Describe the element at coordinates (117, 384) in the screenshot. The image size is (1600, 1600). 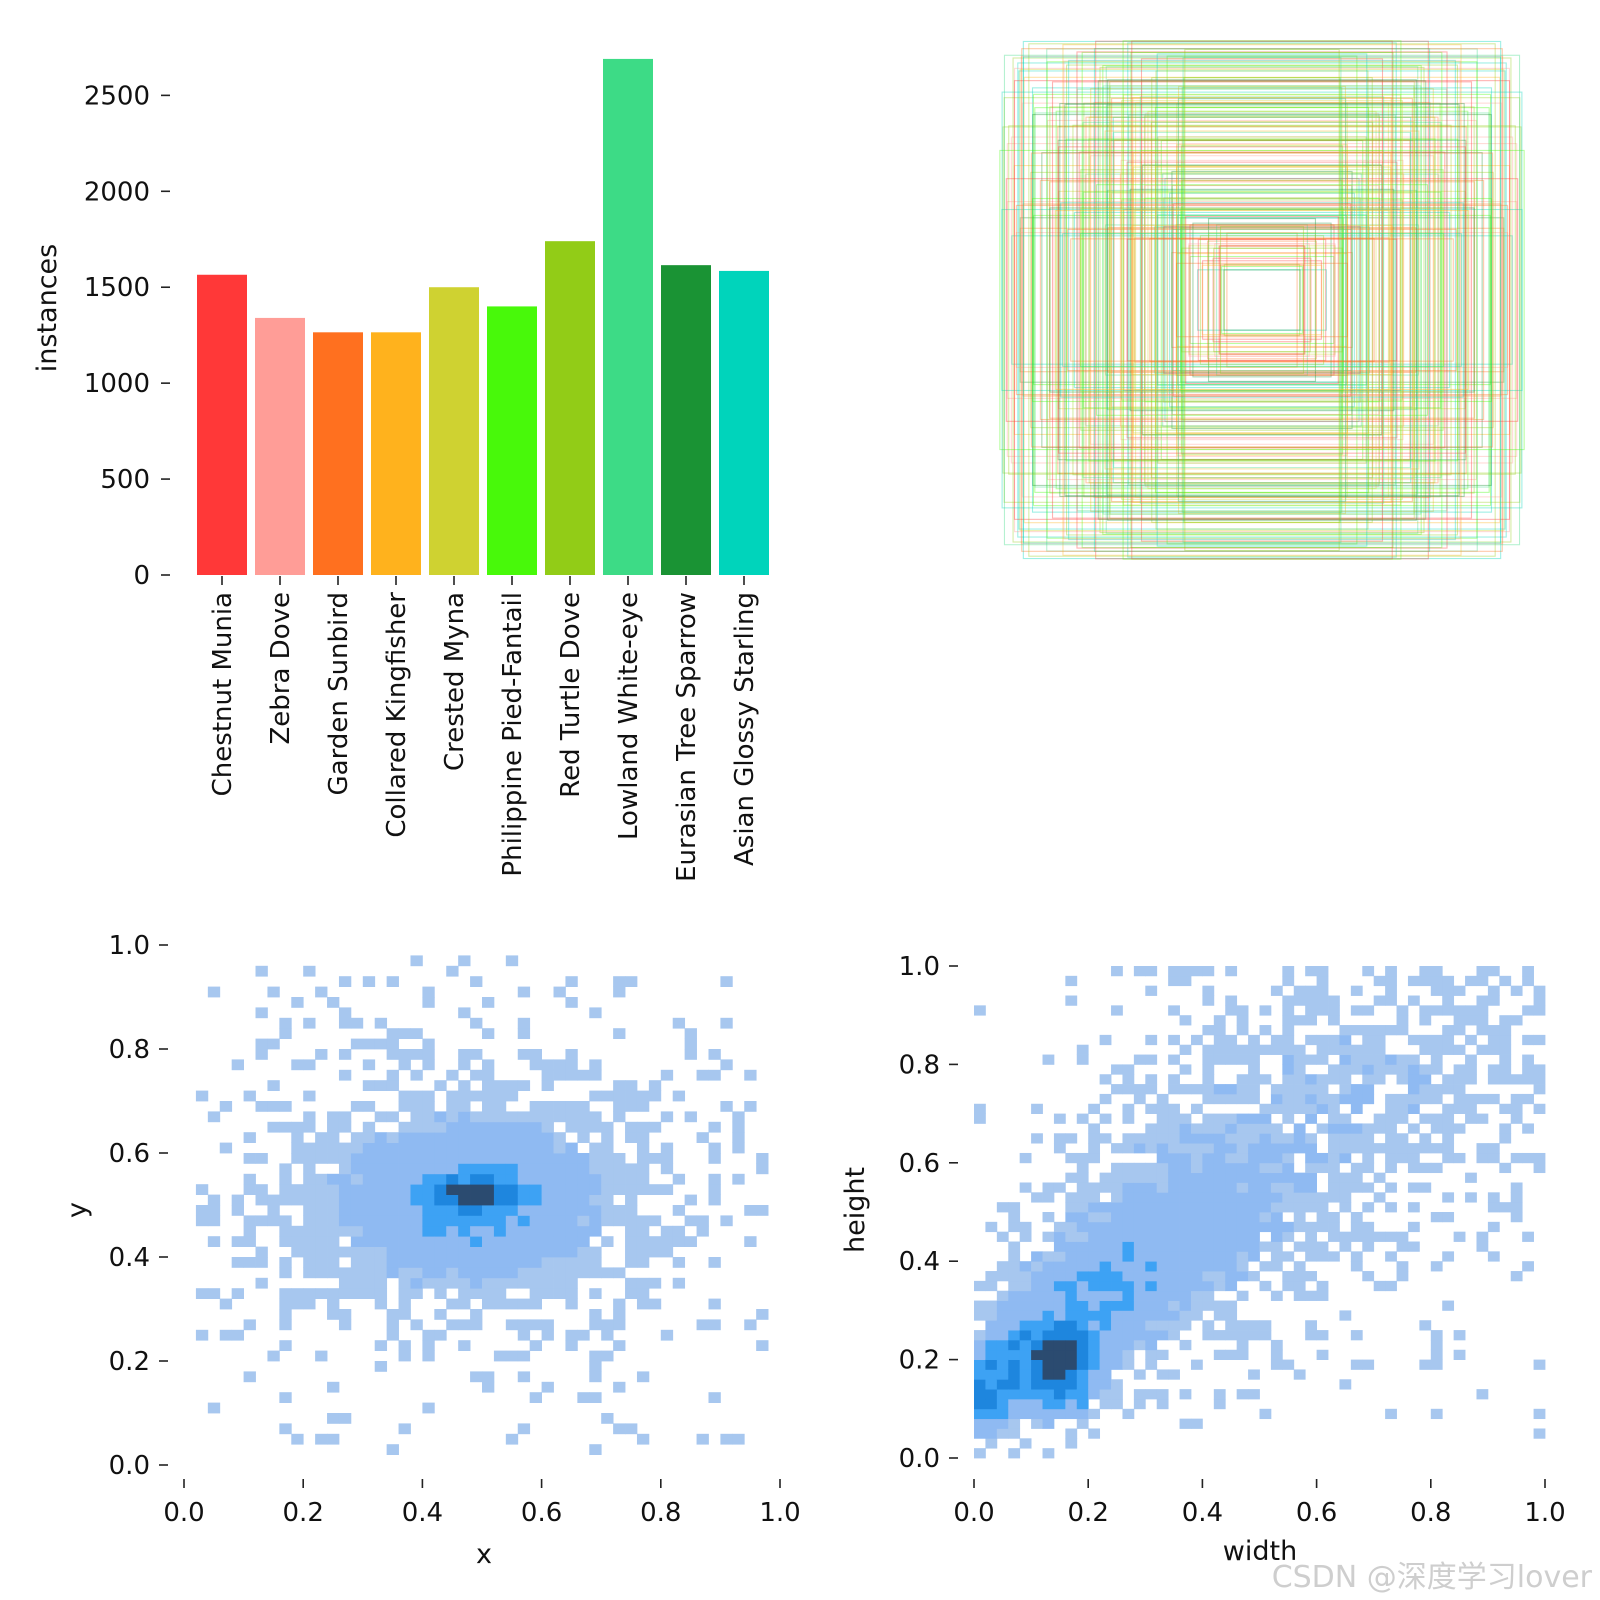
I see `bar-y-tick-label: 1000` at that location.